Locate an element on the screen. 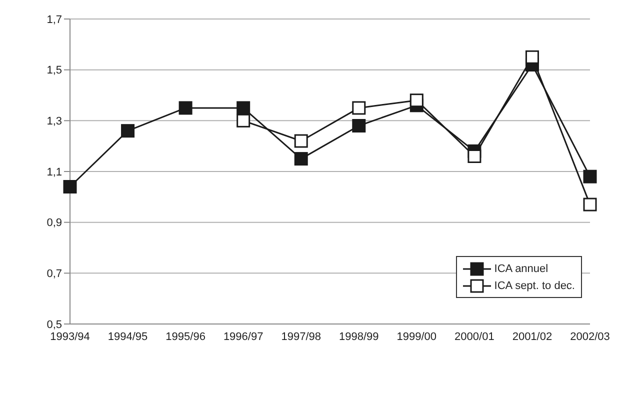  x-tick-label: 2002/03 is located at coordinates (590, 336).